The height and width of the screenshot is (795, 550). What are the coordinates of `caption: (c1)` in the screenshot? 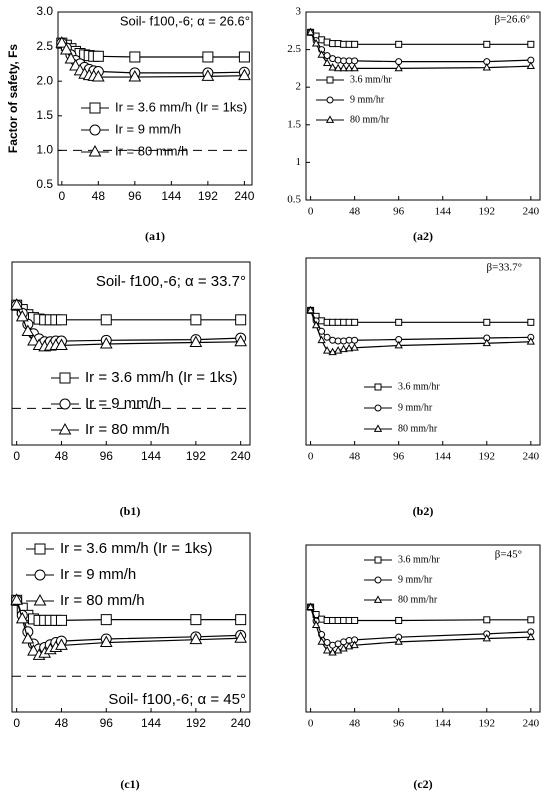 It's located at (129, 784).